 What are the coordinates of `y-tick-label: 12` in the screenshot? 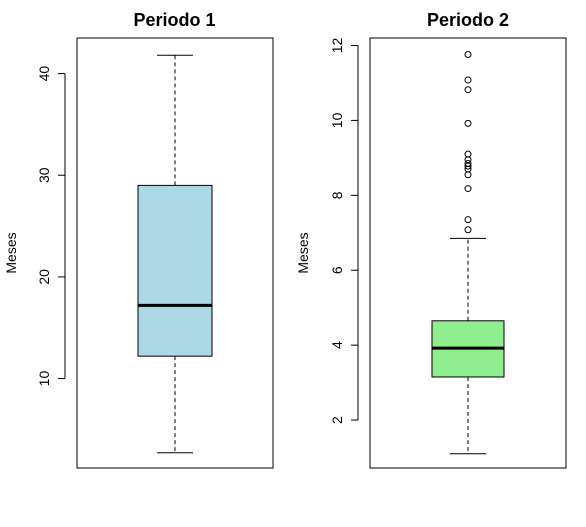 It's located at (337, 45).